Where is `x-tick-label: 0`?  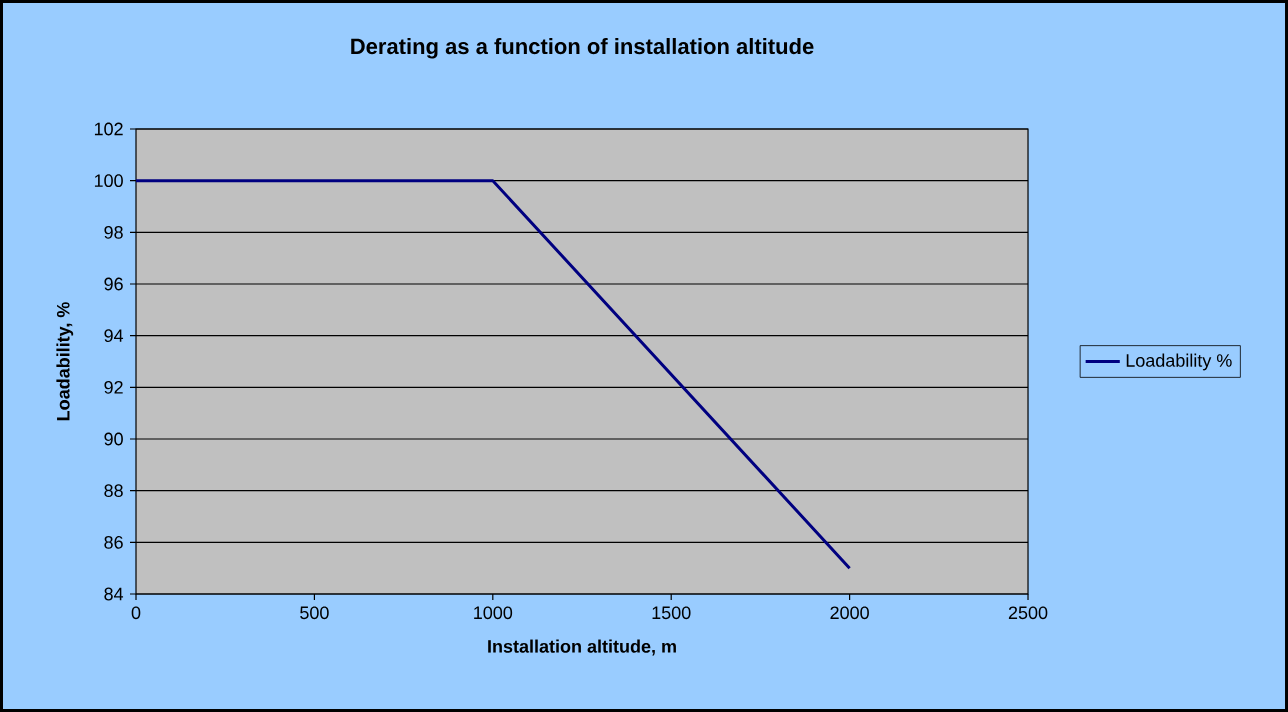 x-tick-label: 0 is located at coordinates (136, 613).